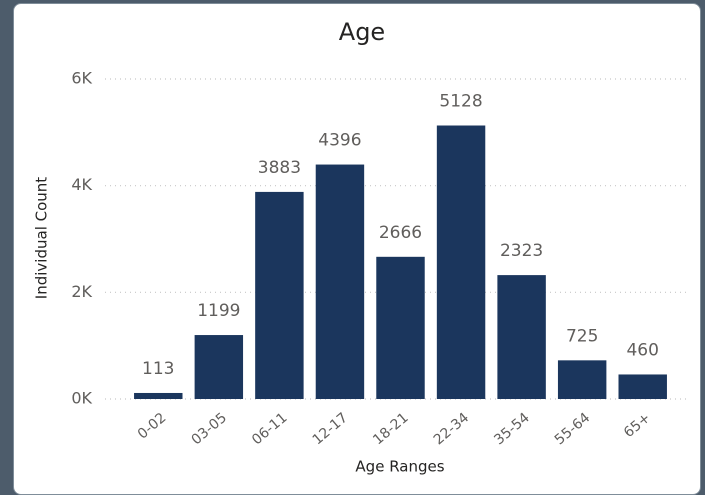 The height and width of the screenshot is (495, 705). What do you see at coordinates (460, 102) in the screenshot?
I see `data-label: 5128` at bounding box center [460, 102].